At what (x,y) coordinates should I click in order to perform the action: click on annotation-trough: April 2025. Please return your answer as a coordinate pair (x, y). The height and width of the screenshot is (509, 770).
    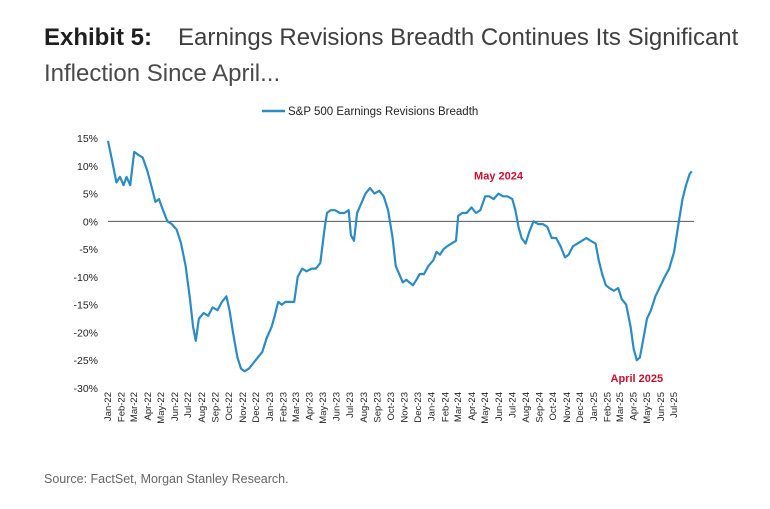
    Looking at the image, I should click on (637, 379).